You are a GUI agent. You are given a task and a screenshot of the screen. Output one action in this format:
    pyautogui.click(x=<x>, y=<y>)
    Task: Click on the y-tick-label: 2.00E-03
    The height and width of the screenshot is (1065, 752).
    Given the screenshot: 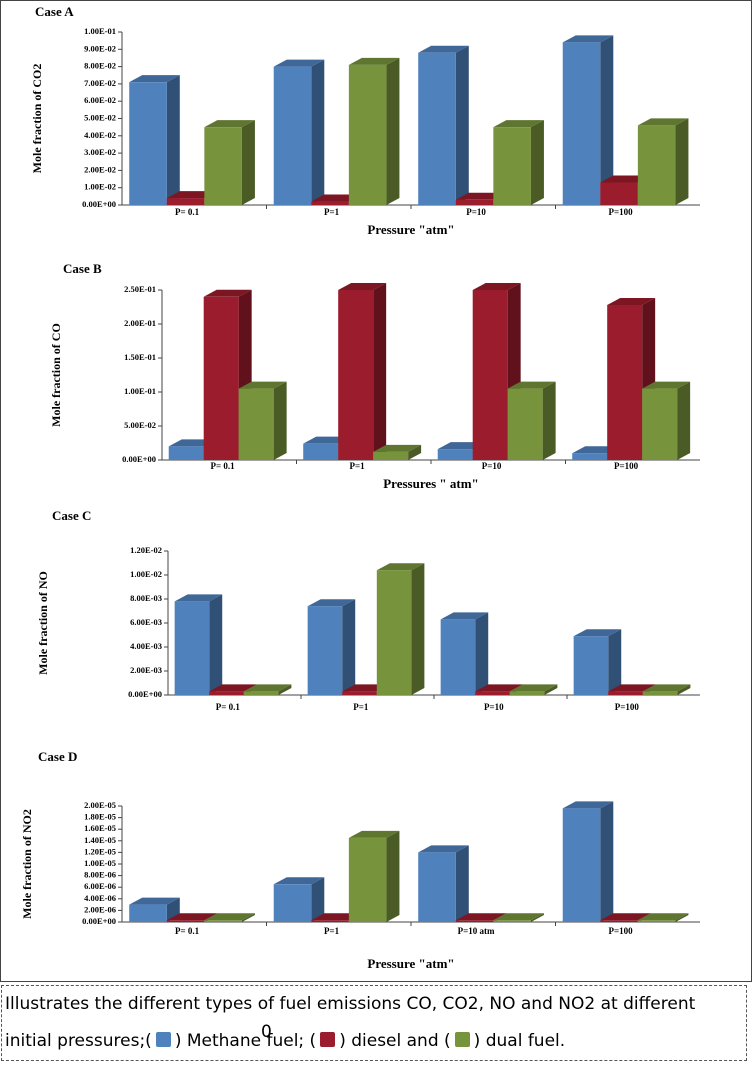 What is the action you would take?
    pyautogui.click(x=146, y=670)
    